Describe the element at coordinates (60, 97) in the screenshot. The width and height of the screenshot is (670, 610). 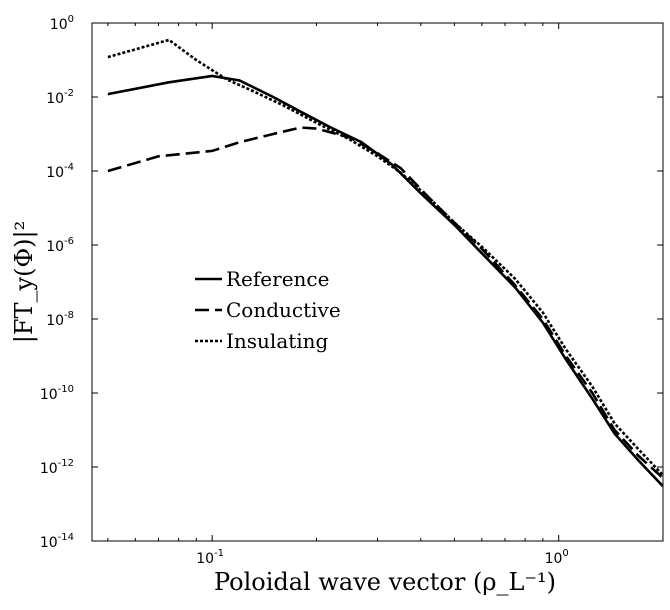
I see `y-tick-label: 10⁻²` at that location.